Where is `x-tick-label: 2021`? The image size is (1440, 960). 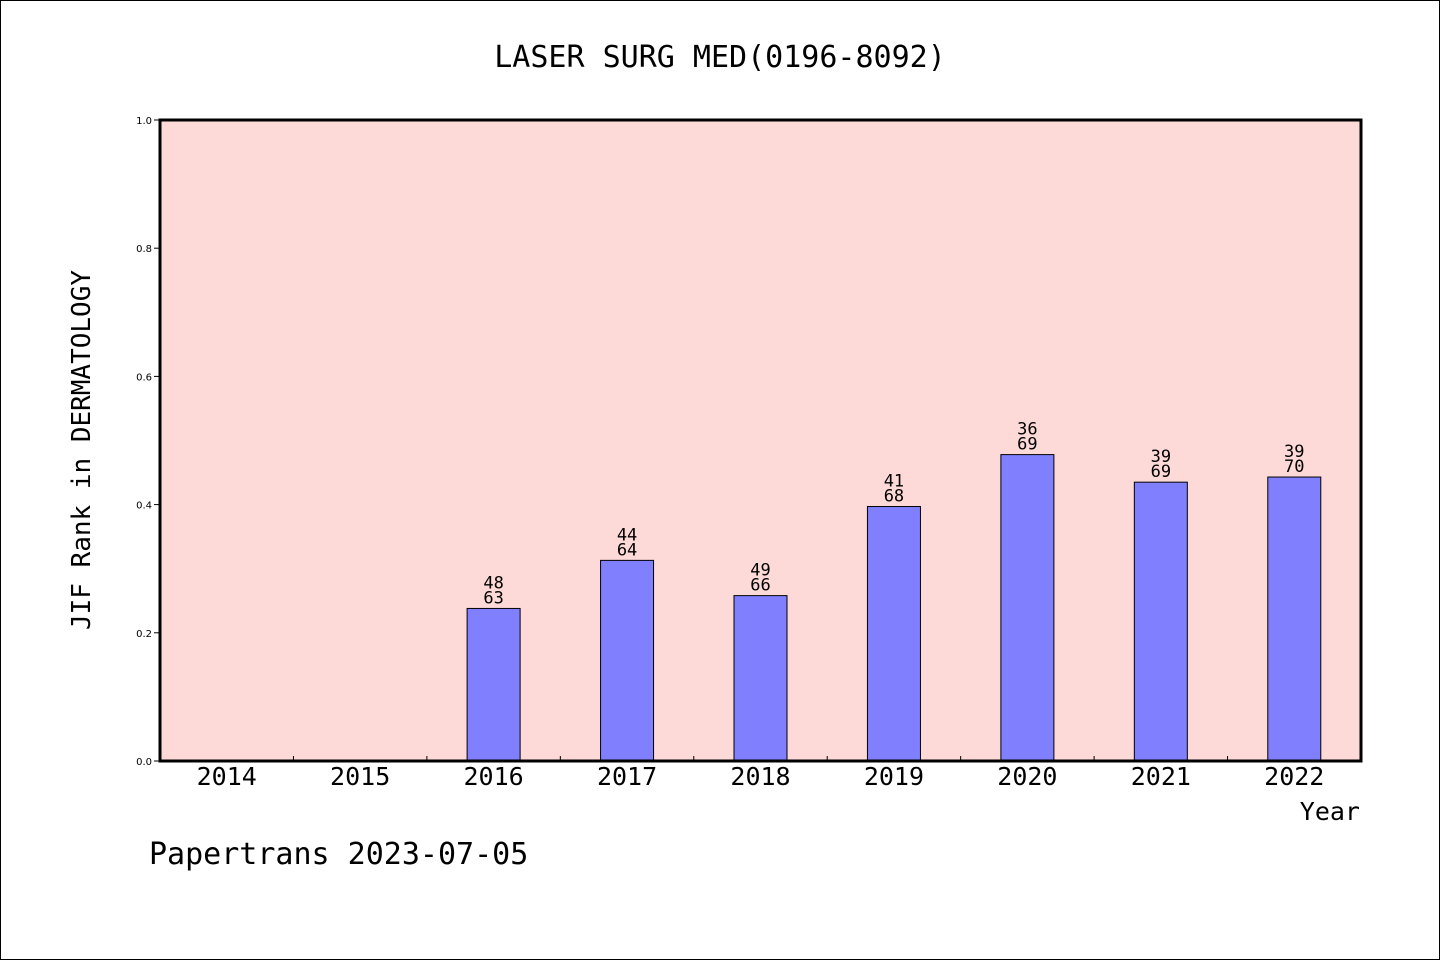
x-tick-label: 2021 is located at coordinates (1161, 776).